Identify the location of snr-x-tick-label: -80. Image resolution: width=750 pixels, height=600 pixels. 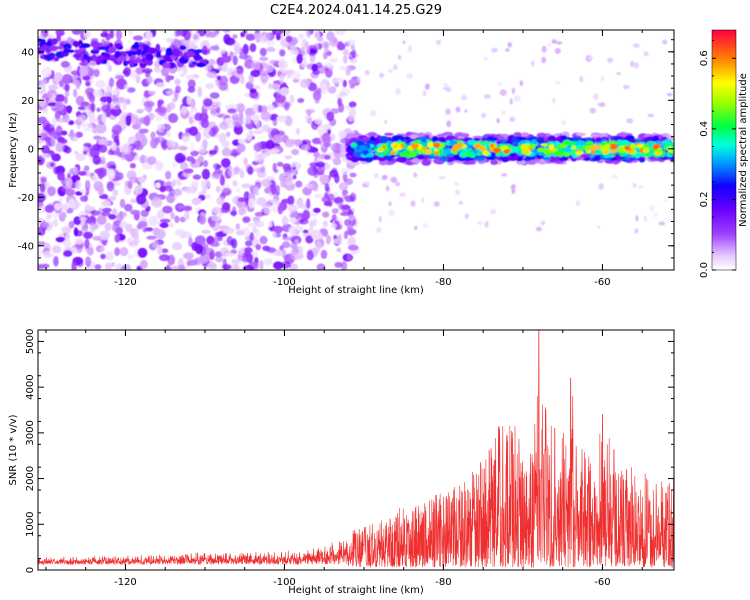
(443, 582).